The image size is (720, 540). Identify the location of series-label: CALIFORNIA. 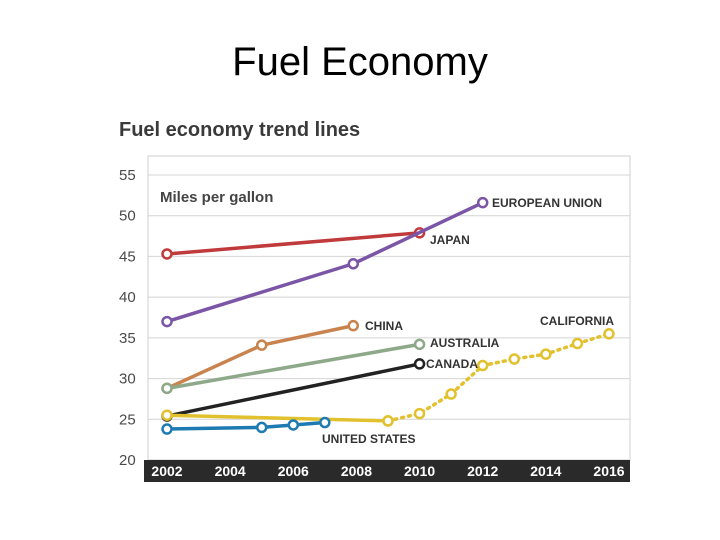
(577, 321).